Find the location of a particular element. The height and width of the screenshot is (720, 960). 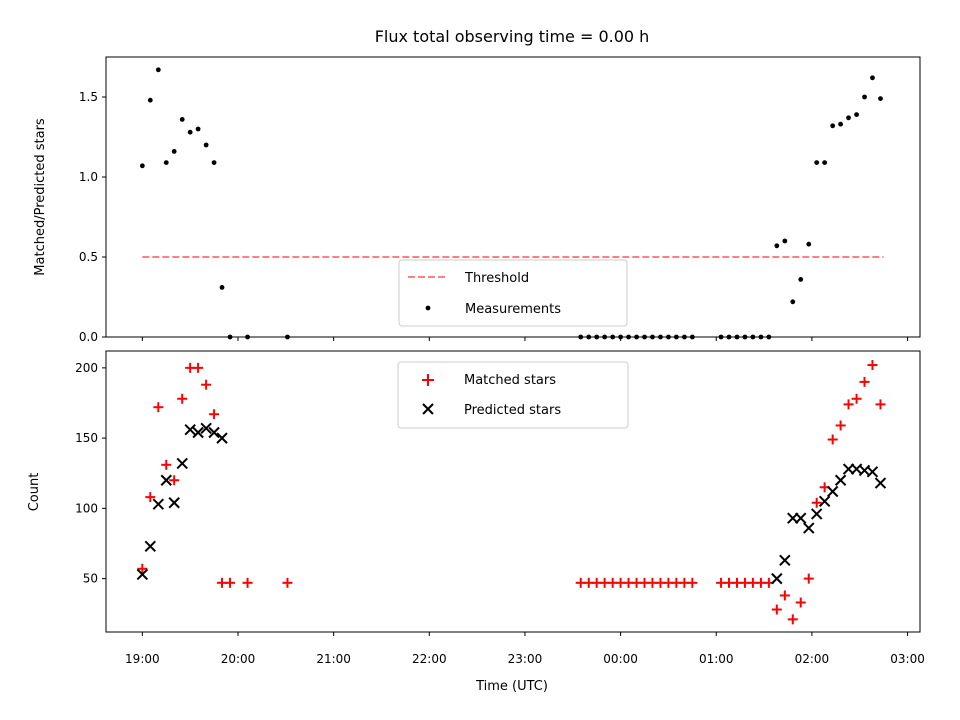

count-y-tick-label: 200 is located at coordinates (86, 368).